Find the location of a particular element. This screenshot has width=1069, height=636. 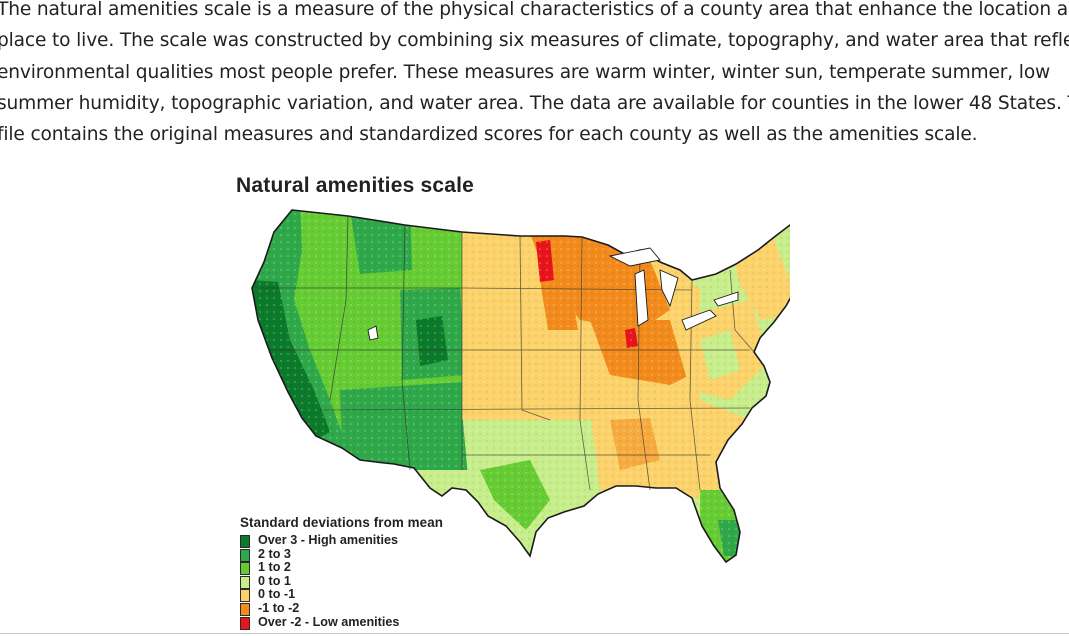

legend-label: 0 to -1 is located at coordinates (277, 594).